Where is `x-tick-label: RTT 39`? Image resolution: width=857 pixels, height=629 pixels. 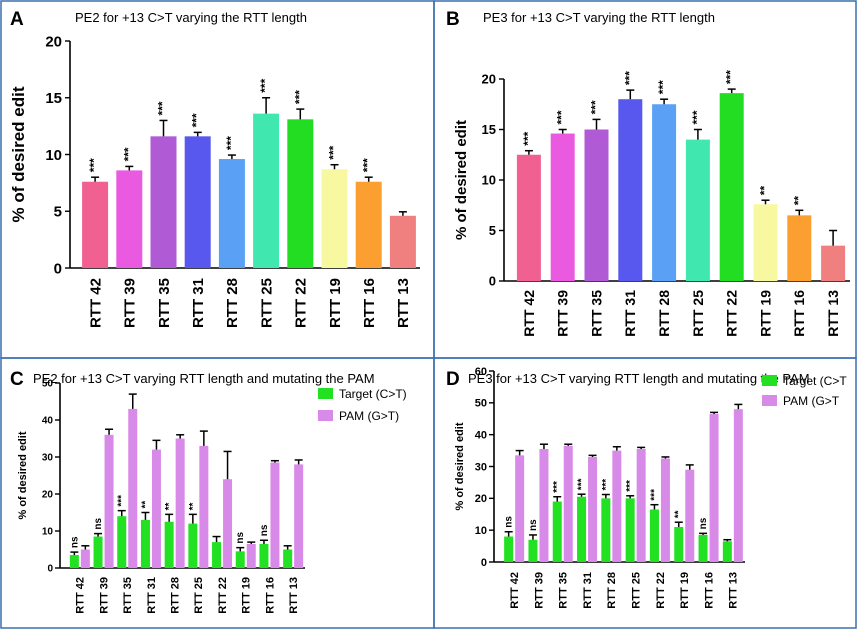 x-tick-label: RTT 39 is located at coordinates (104, 595).